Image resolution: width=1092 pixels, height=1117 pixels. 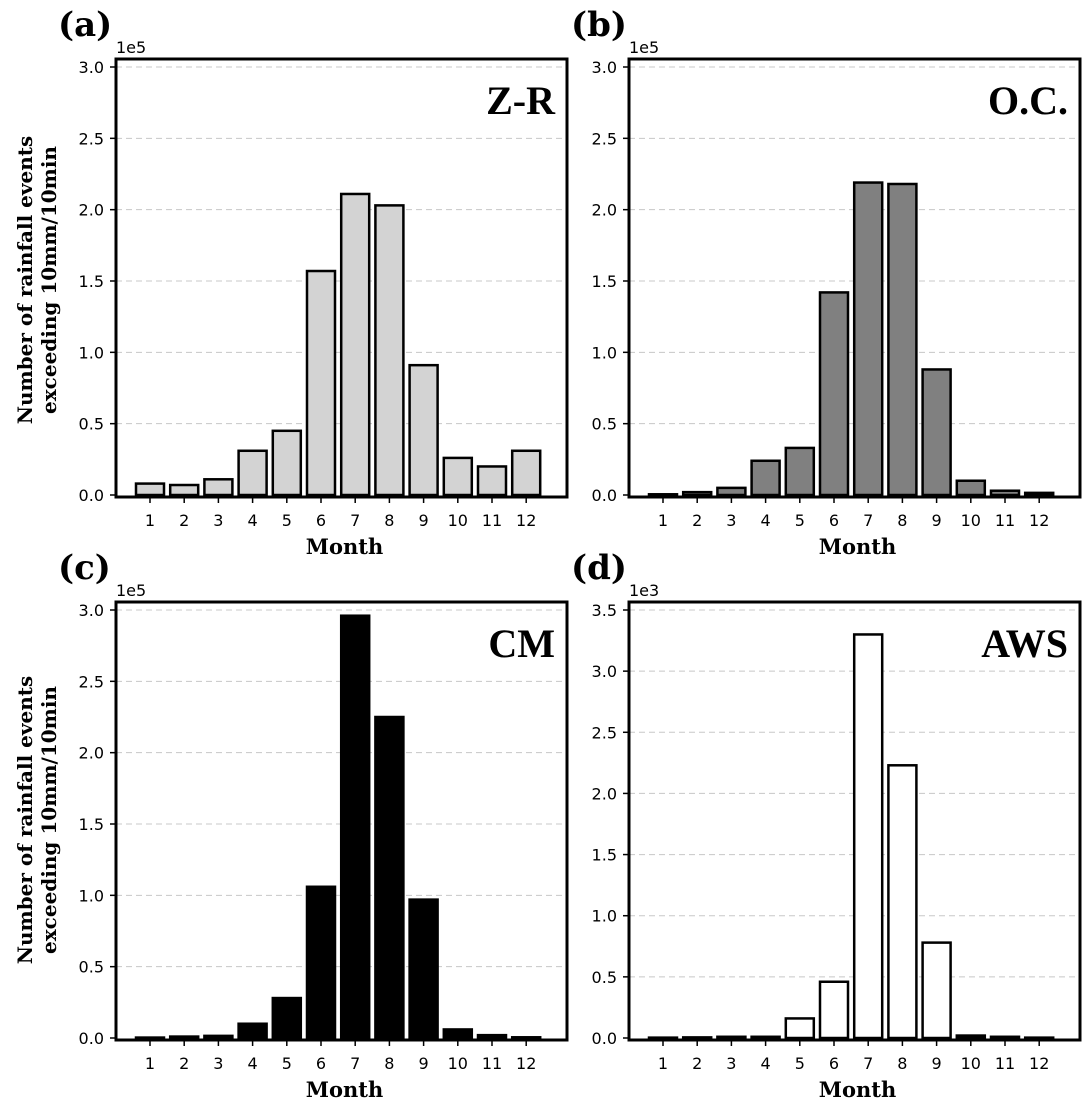 What do you see at coordinates (644, 47) in the screenshot?
I see `multiplier-b: 1e5` at bounding box center [644, 47].